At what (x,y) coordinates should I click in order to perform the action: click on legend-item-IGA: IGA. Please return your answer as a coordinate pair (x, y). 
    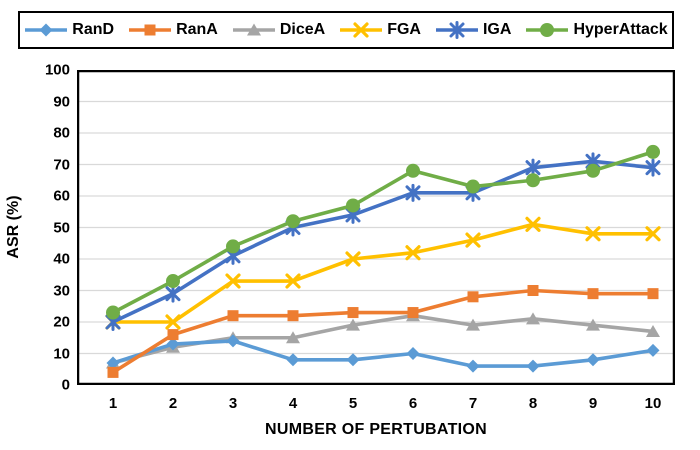
    Looking at the image, I should click on (473, 30).